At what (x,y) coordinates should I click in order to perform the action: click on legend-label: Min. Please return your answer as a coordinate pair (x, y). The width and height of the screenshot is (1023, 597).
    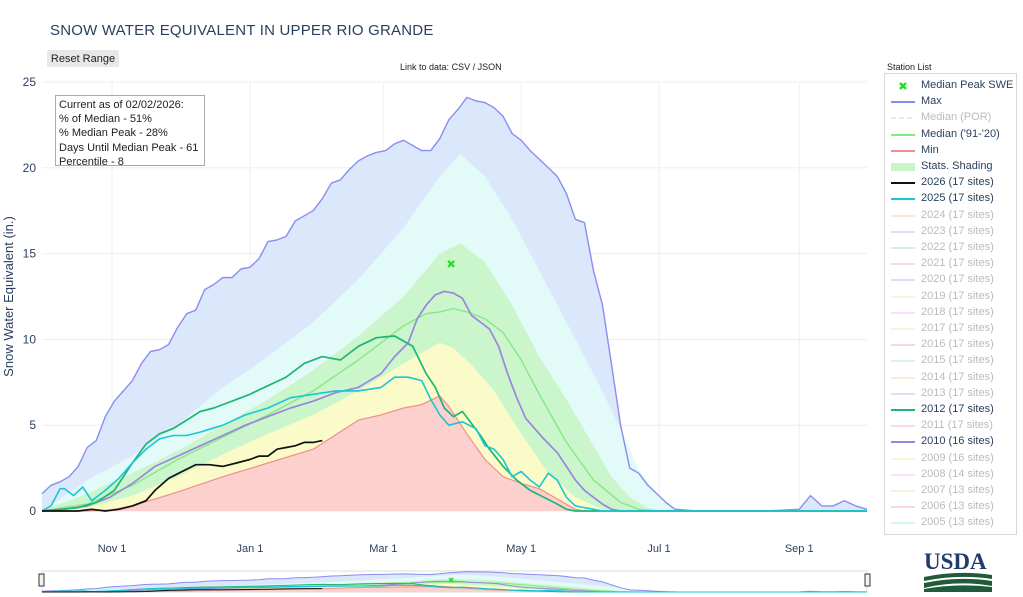
    Looking at the image, I should click on (930, 149).